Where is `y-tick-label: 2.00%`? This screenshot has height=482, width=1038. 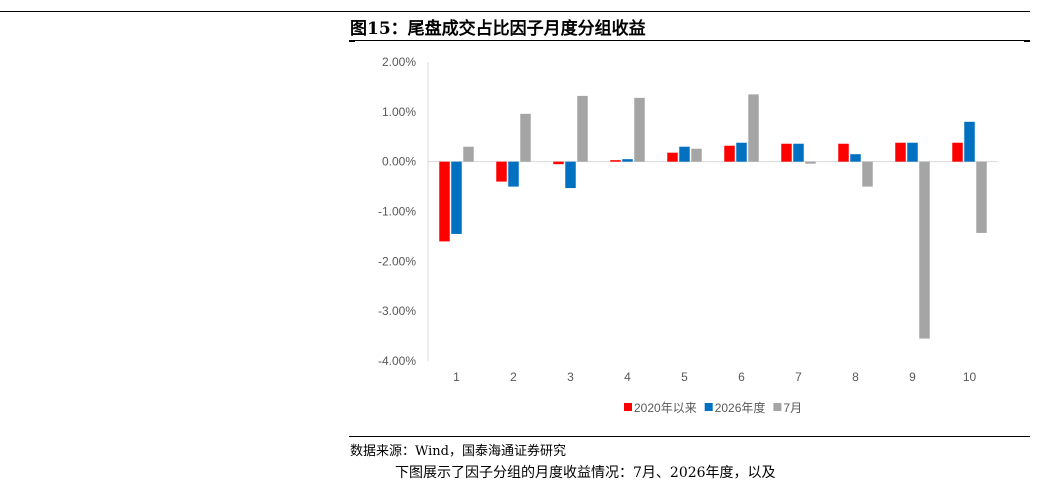
y-tick-label: 2.00% is located at coordinates (399, 62).